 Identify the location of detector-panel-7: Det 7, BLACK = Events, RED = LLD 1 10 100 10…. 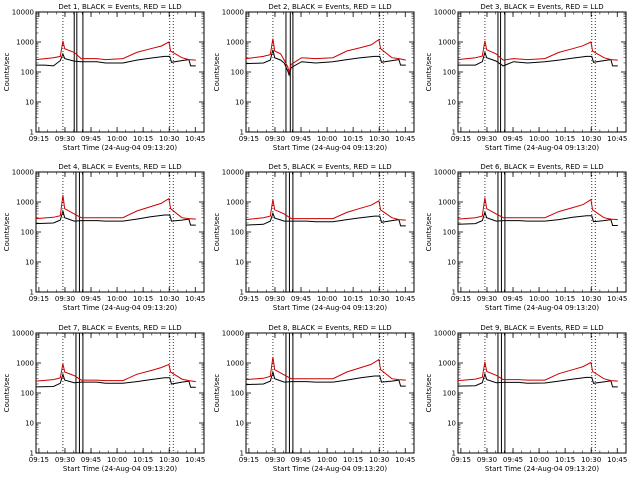
(104, 398).